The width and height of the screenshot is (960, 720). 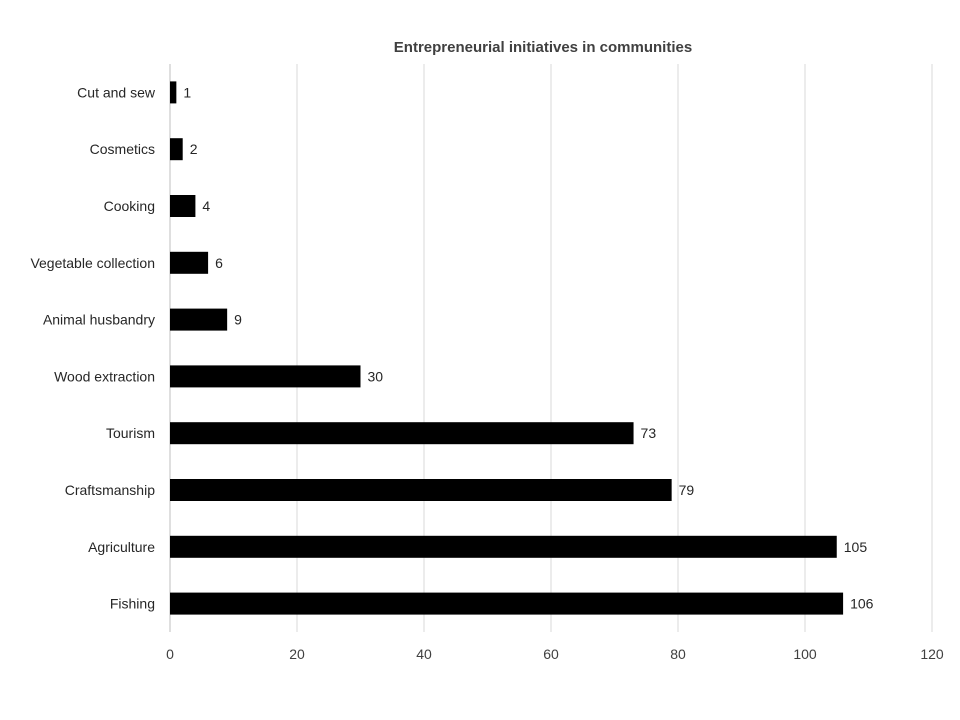 What do you see at coordinates (219, 263) in the screenshot?
I see `data-label: 6` at bounding box center [219, 263].